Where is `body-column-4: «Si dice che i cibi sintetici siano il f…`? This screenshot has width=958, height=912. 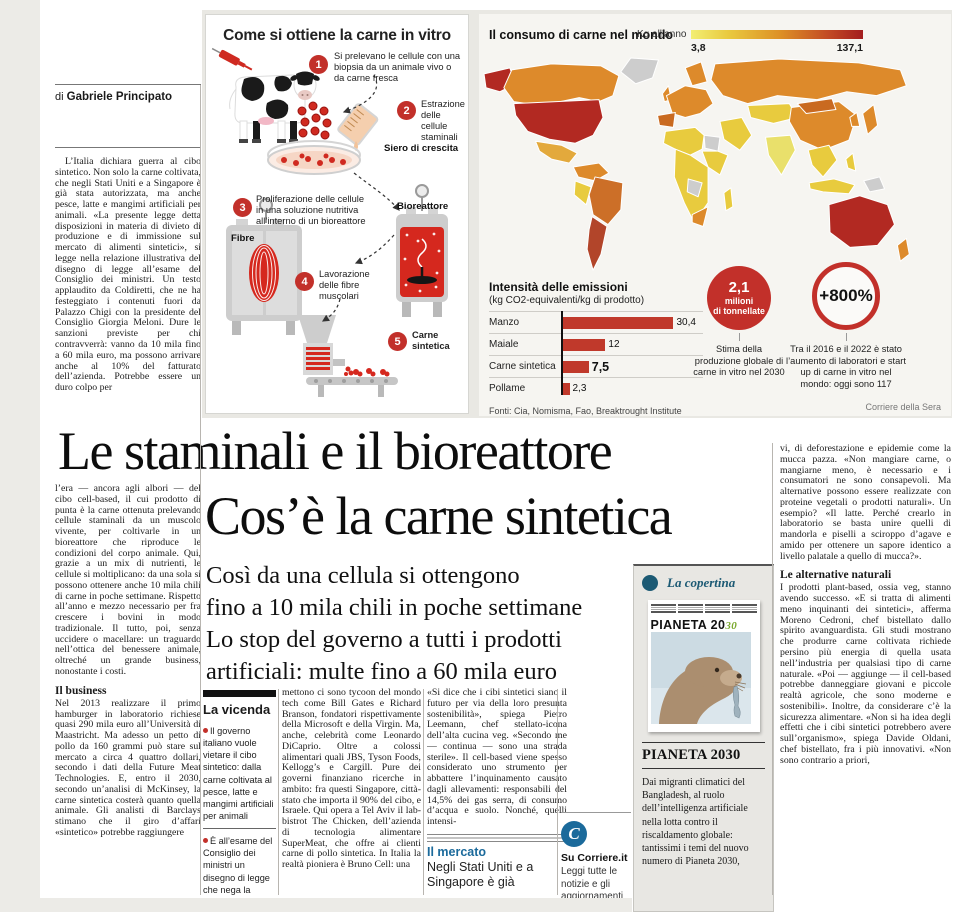 body-column-4: «Si dice che i cibi sintetici siano il f… is located at coordinates (497, 800).